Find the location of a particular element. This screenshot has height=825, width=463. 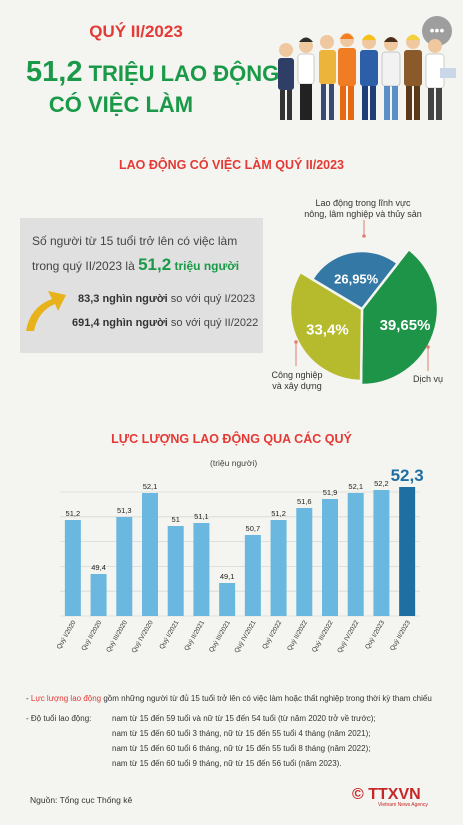

compare-q2-text: so với quý II/2022 is located at coordinates (213, 323).